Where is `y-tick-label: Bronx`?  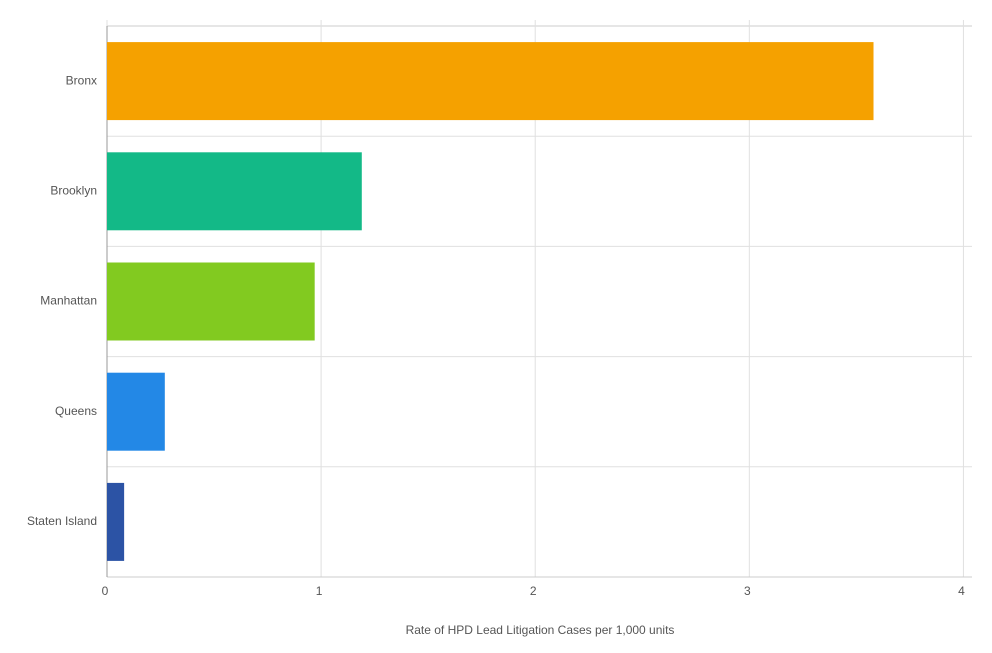
y-tick-label: Bronx is located at coordinates (81, 80).